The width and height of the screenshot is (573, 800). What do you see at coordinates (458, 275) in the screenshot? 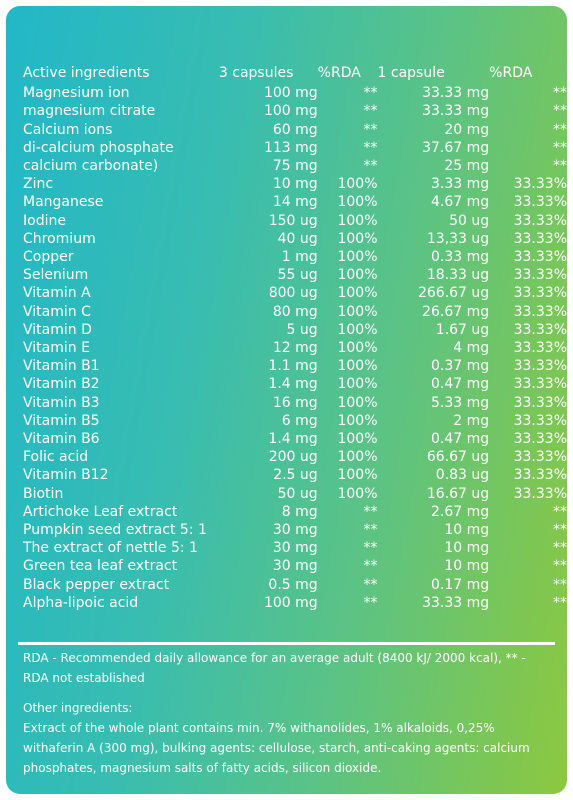
I see `amount-1-capsule: 18.33 ug` at bounding box center [458, 275].